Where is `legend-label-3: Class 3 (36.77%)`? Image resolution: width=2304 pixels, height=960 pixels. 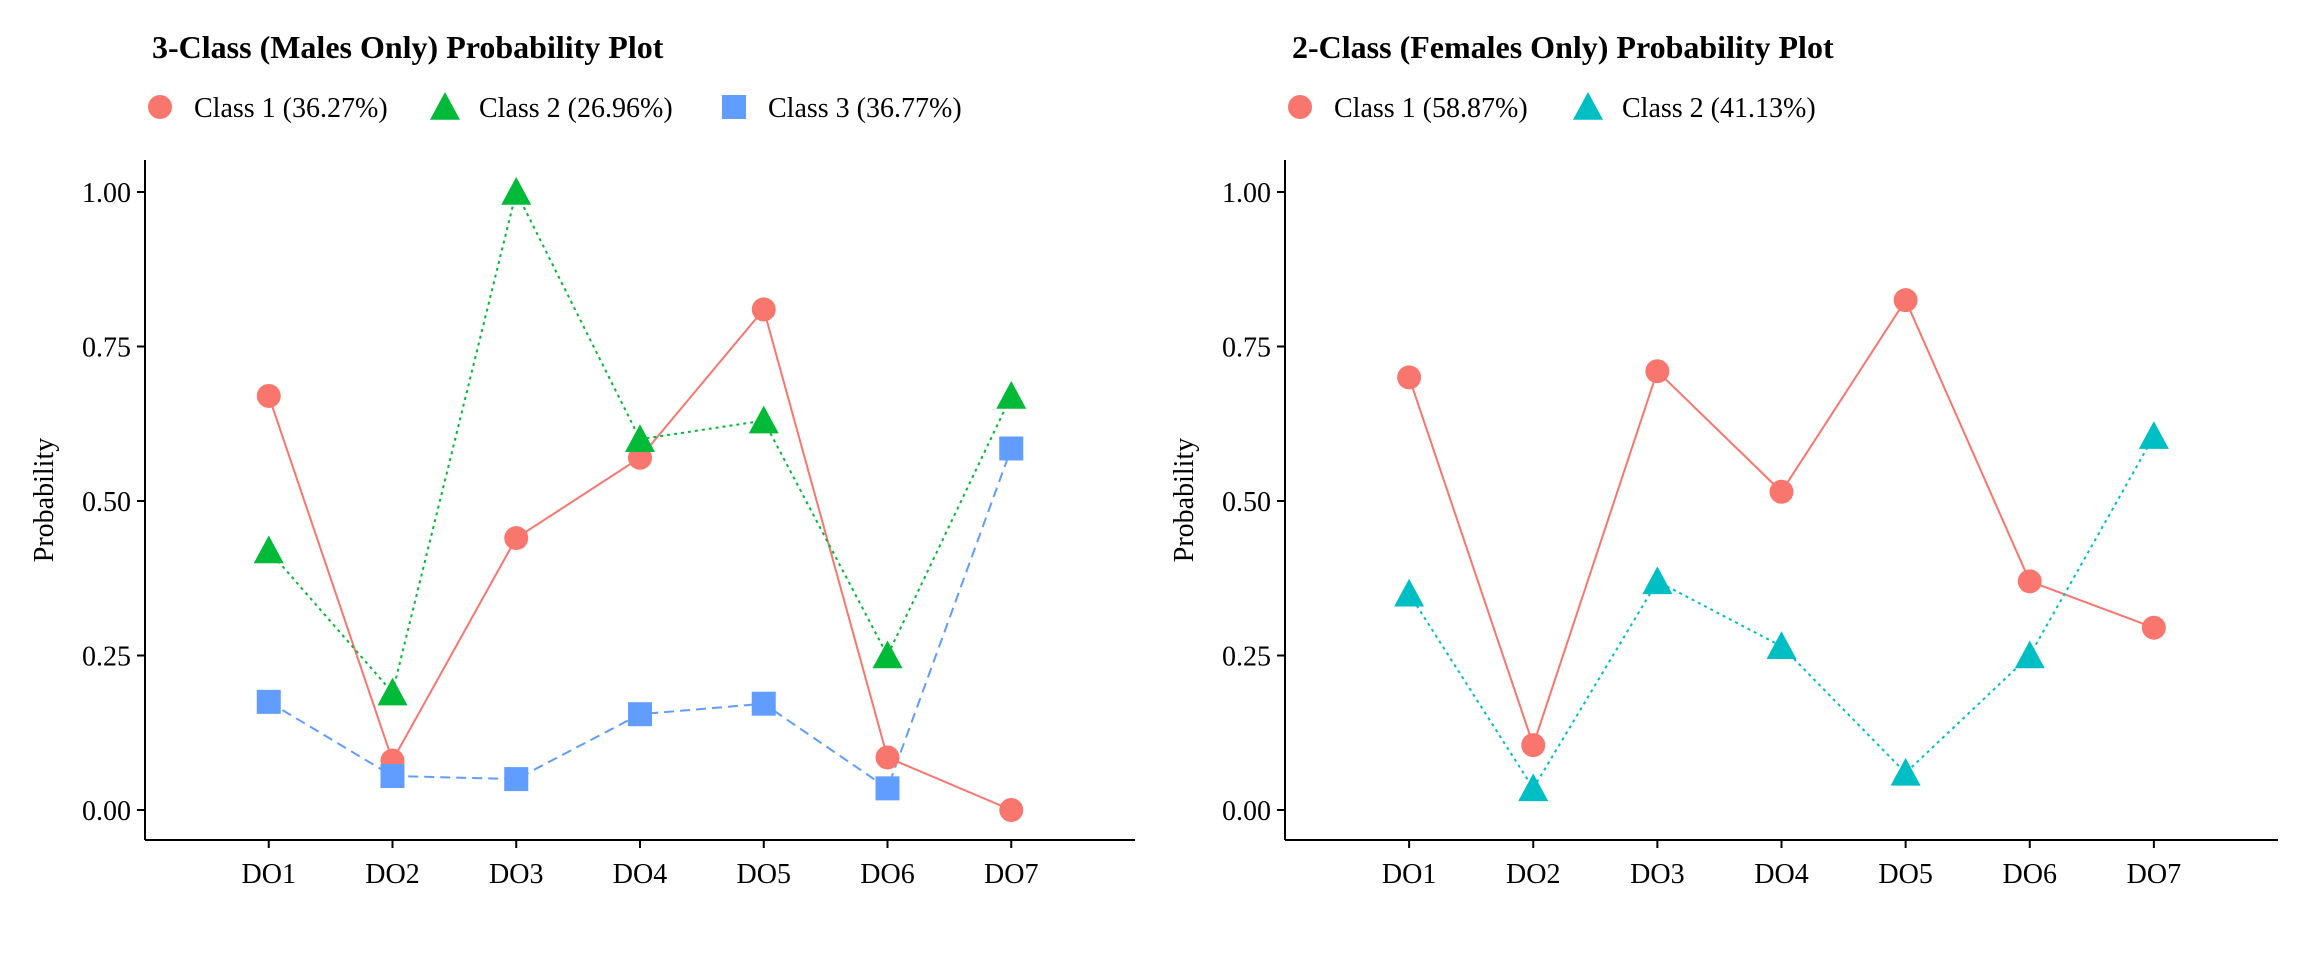 legend-label-3: Class 3 (36.77%) is located at coordinates (865, 108).